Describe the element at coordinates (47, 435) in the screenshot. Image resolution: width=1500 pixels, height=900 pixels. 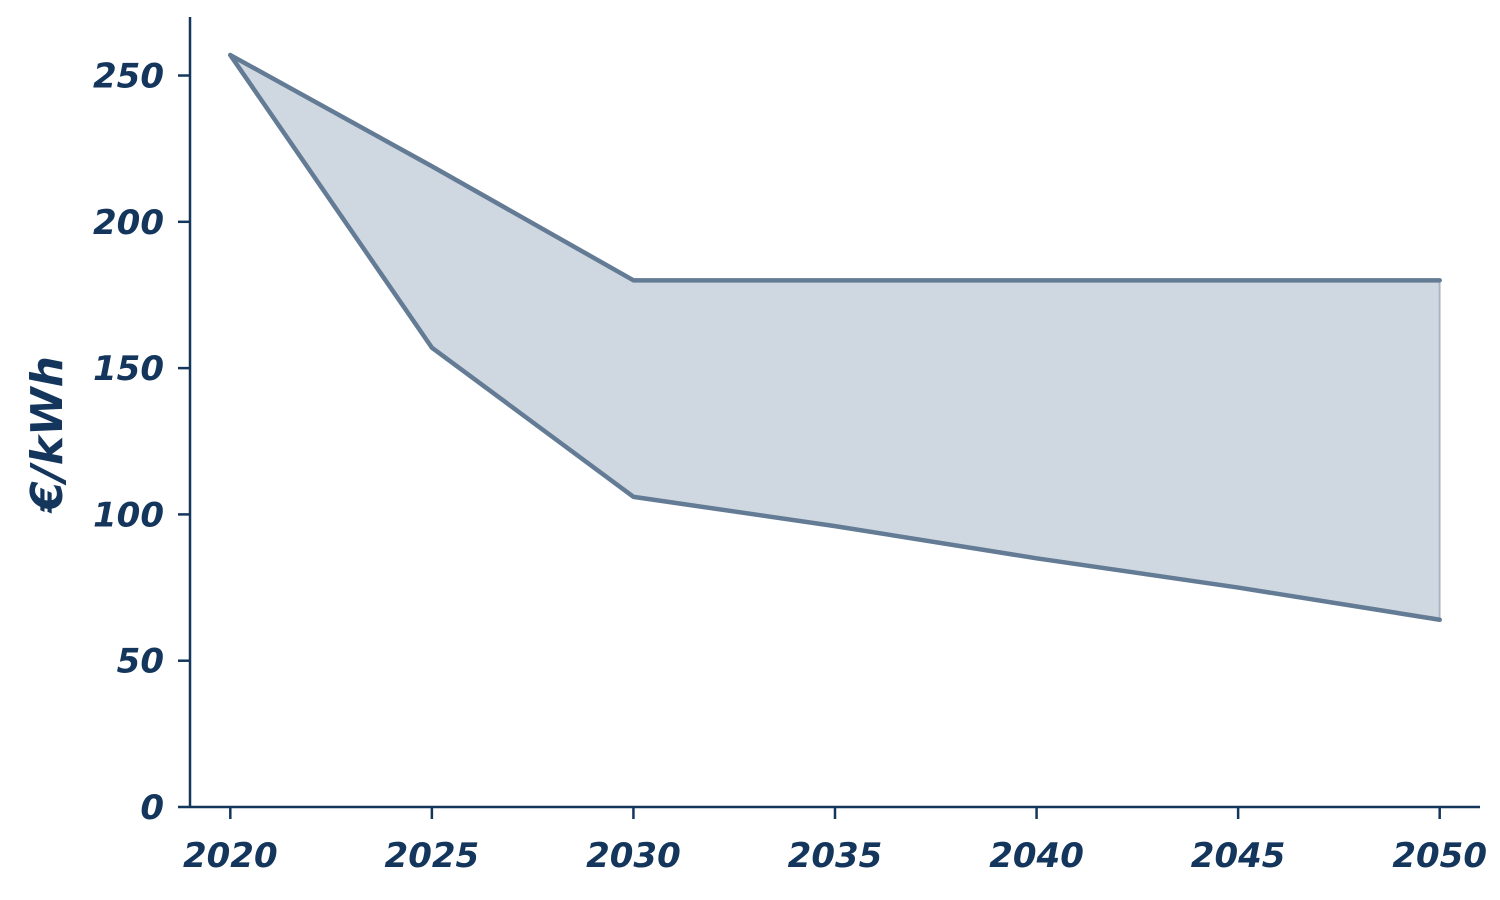
I see `y-axis-title: €/kWh` at that location.